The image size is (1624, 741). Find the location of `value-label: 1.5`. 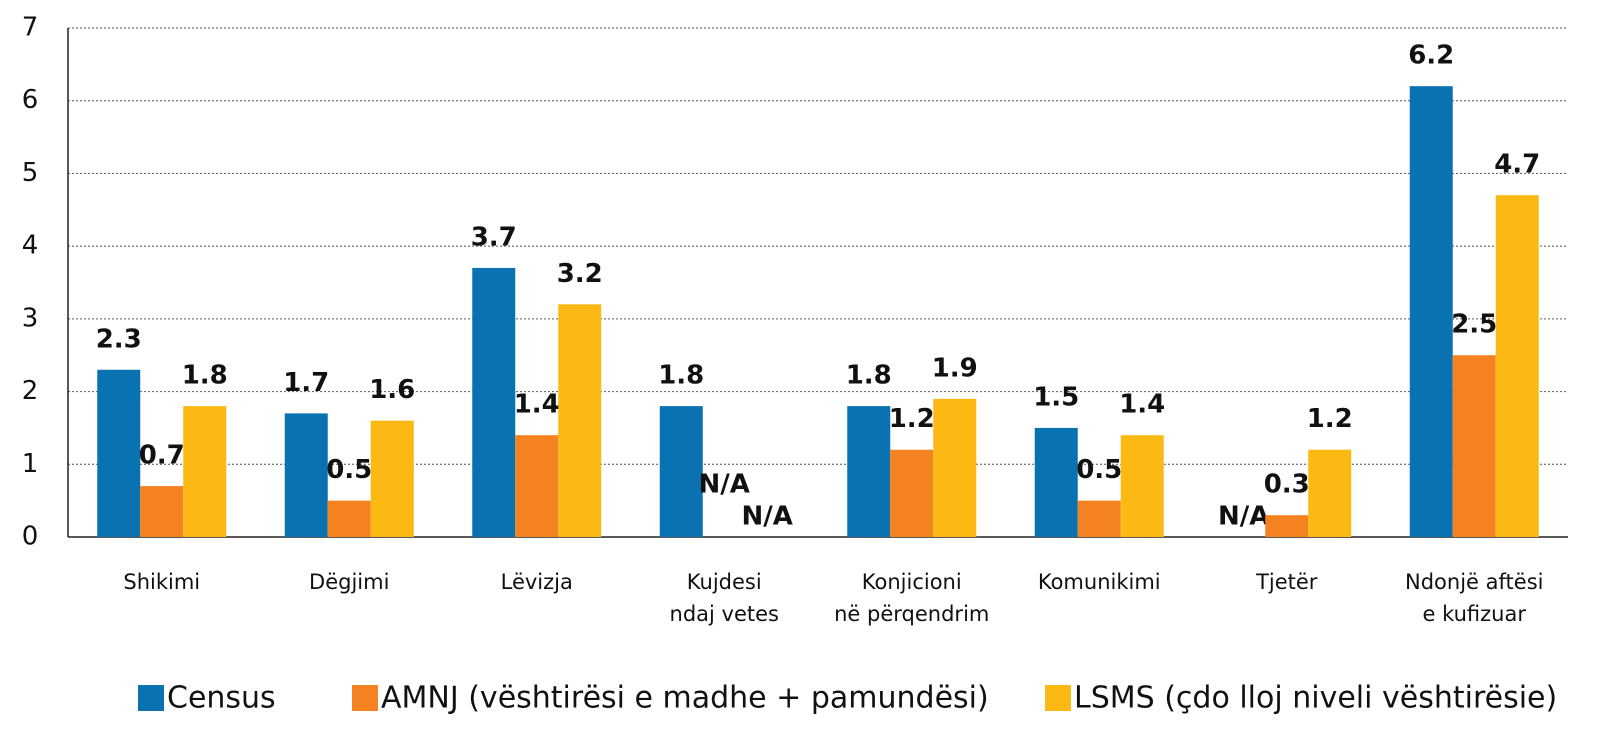

value-label: 1.5 is located at coordinates (1056, 397).